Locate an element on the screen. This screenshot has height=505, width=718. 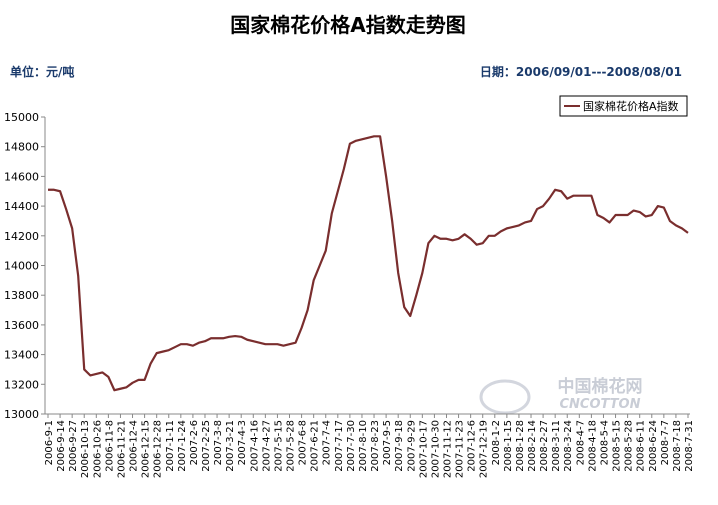
x-tick-label: 2008-3-24 is located at coordinates (568, 446).